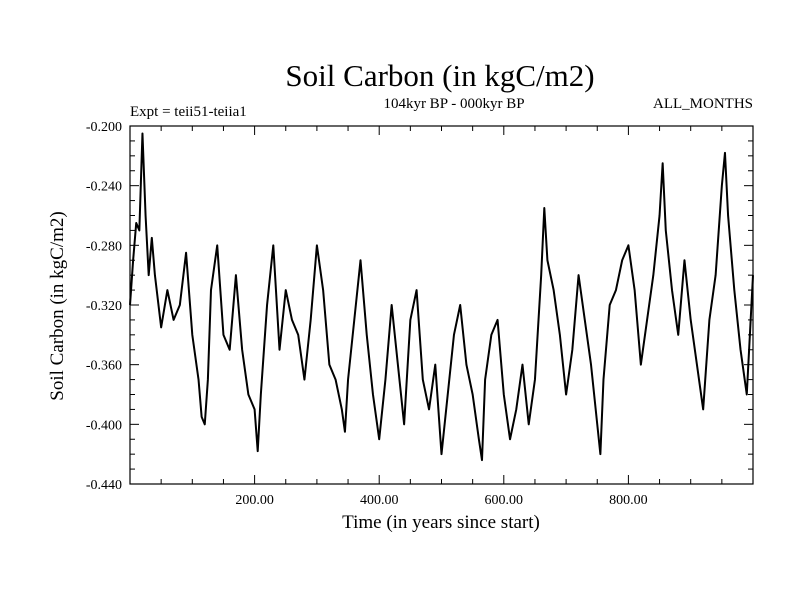 The width and height of the screenshot is (800, 605). I want to click on y-tick-label: -0.280, so click(104, 246).